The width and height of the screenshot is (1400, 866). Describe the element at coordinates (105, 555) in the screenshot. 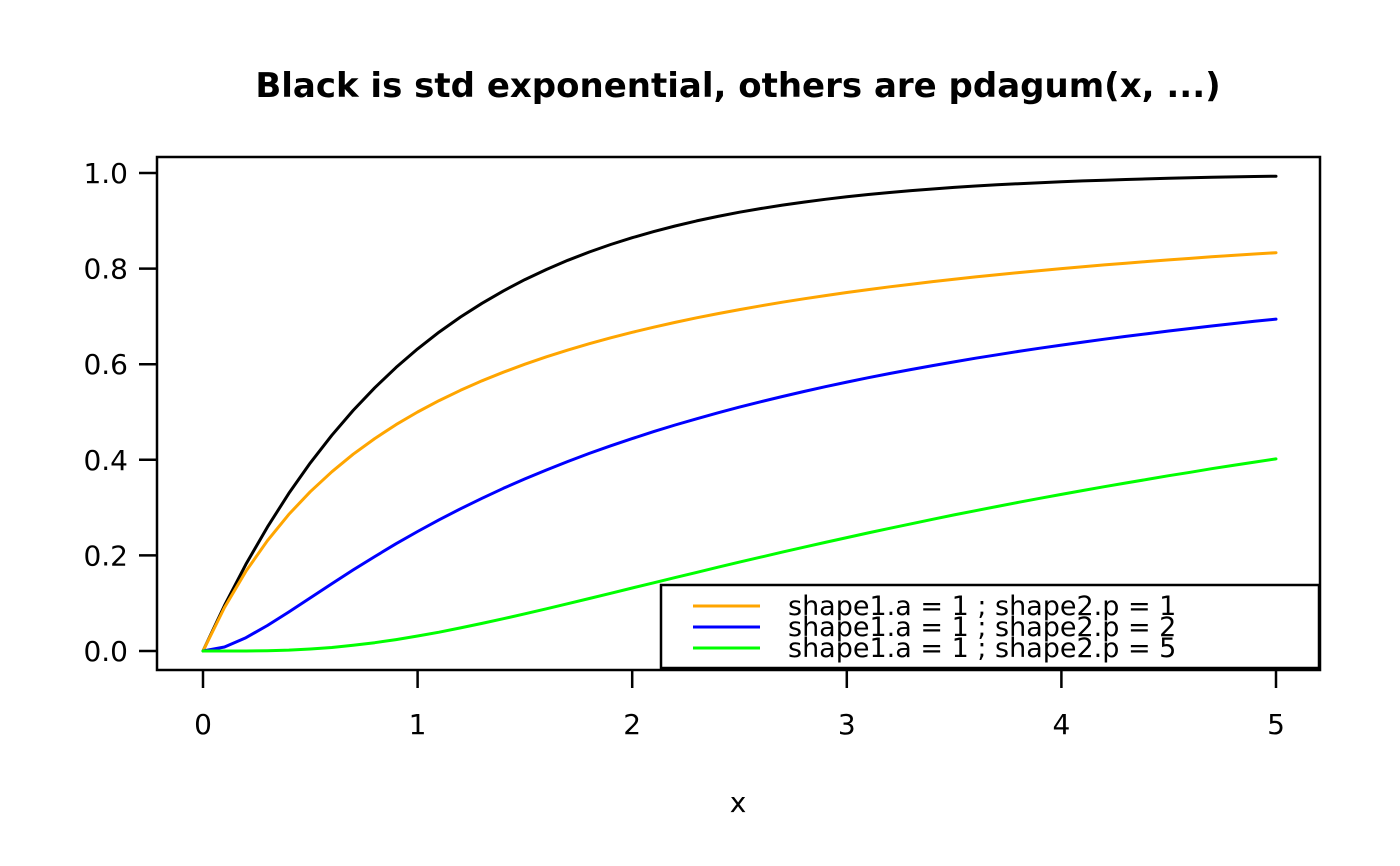

I see `y-tick-label: 0.2` at that location.